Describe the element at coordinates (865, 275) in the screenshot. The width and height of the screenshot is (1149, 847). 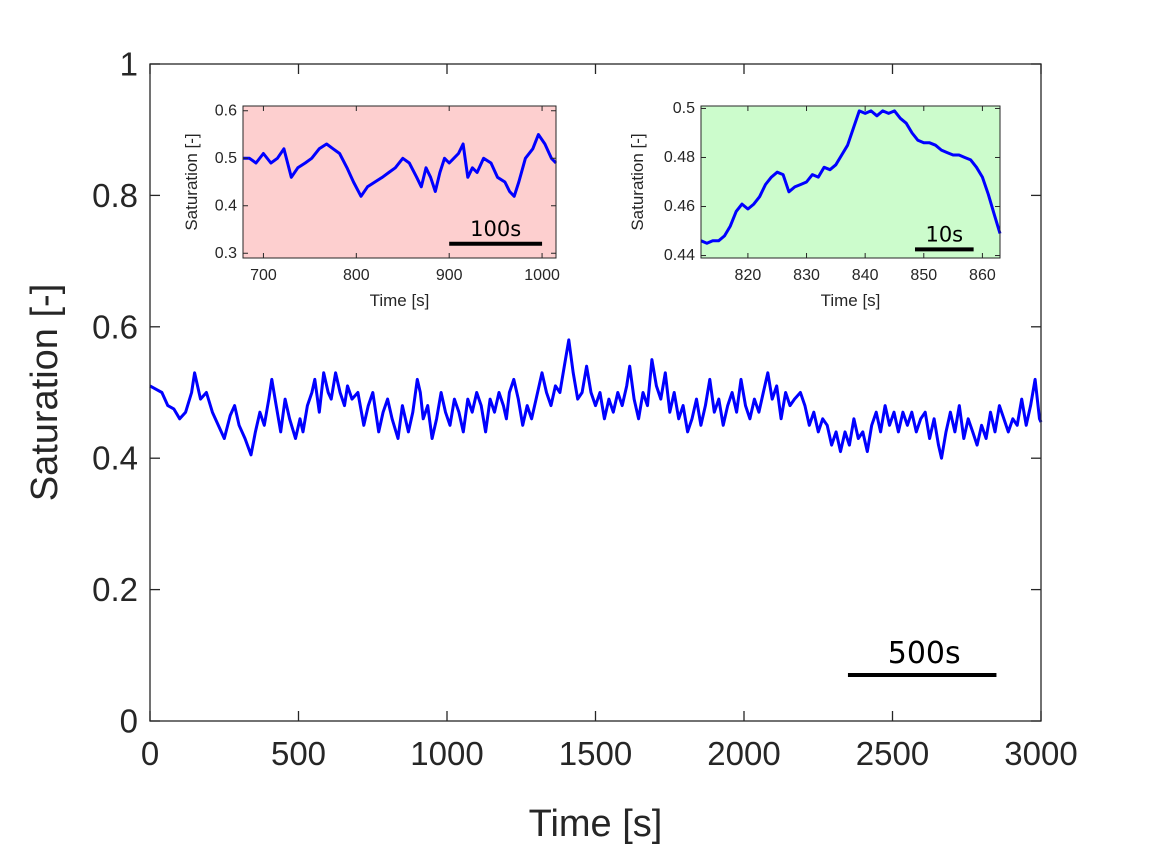
I see `inset-right-x-tick-label: 840` at that location.